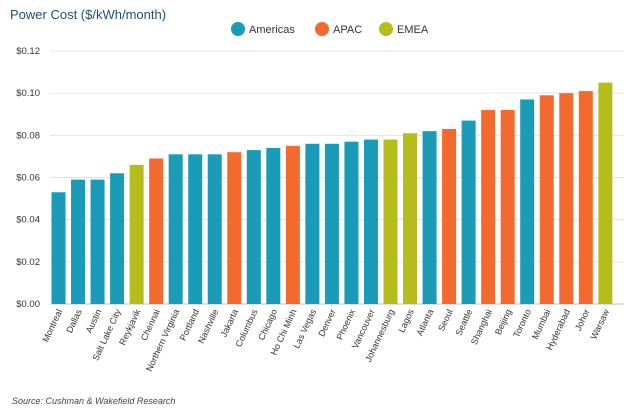 This screenshot has width=636, height=411. Describe the element at coordinates (390, 221) in the screenshot. I see `bar-johannesburg` at that location.